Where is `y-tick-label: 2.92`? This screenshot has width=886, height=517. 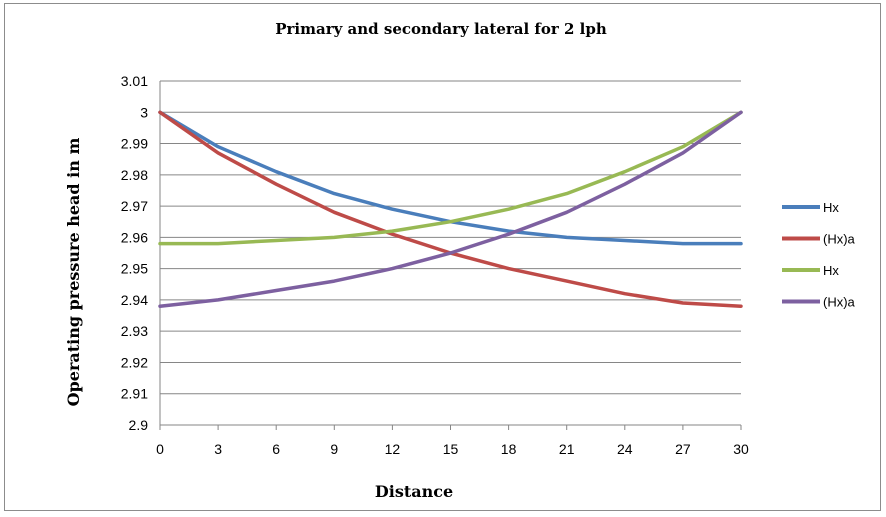
y-tick-label: 2.92 is located at coordinates (134, 362).